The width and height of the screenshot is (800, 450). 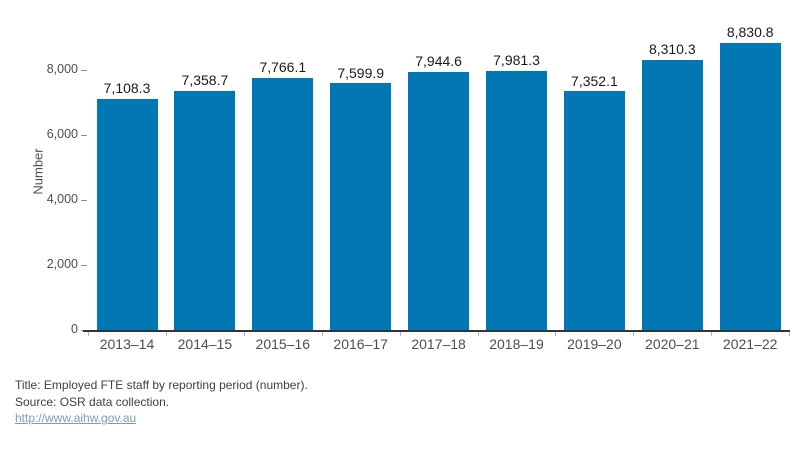 I want to click on x-tick-label: 2019–20, so click(x=594, y=344).